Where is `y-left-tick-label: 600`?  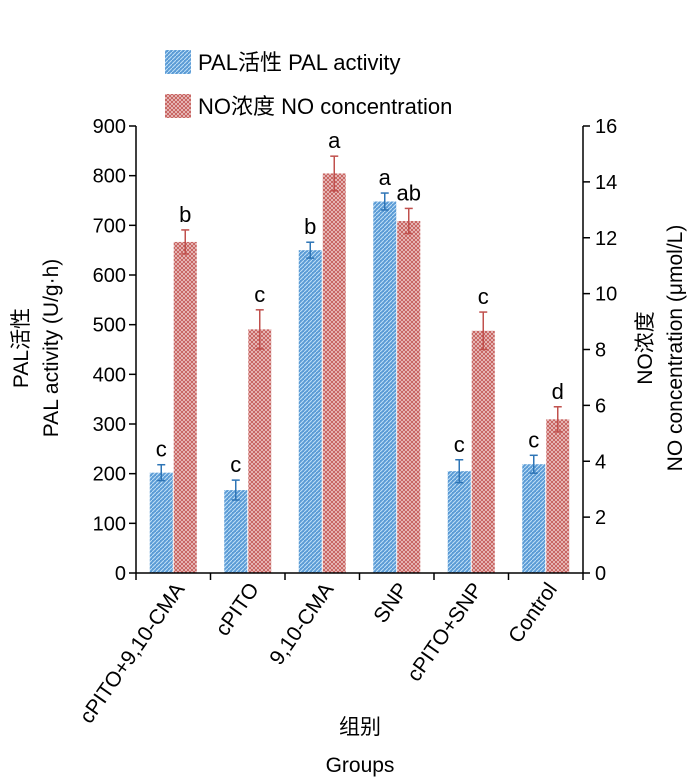 y-left-tick-label: 600 is located at coordinates (109, 276).